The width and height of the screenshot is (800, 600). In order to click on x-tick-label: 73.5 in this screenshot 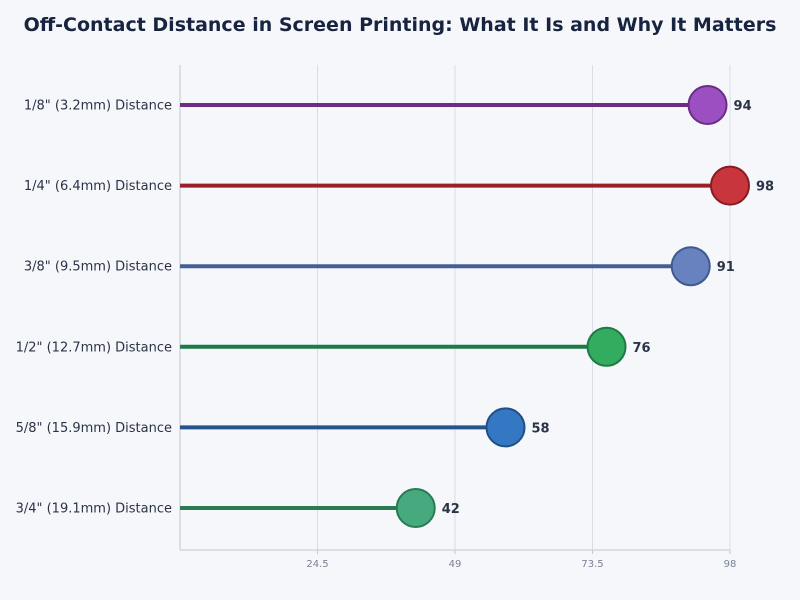, I will do `click(592, 564)`.